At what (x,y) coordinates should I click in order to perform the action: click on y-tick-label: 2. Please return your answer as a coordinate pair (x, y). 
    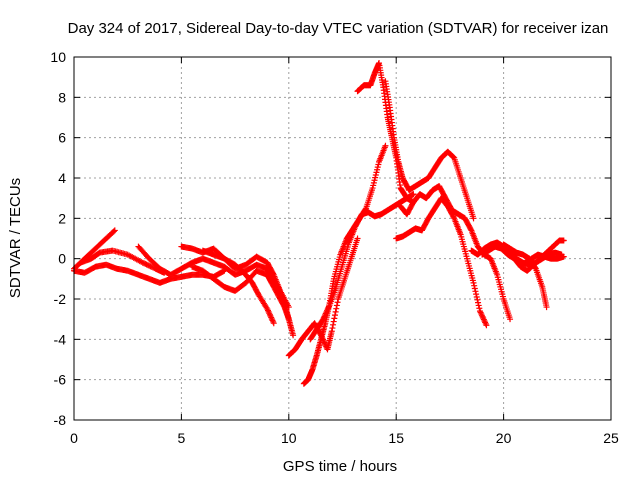
    Looking at the image, I should click on (62, 218).